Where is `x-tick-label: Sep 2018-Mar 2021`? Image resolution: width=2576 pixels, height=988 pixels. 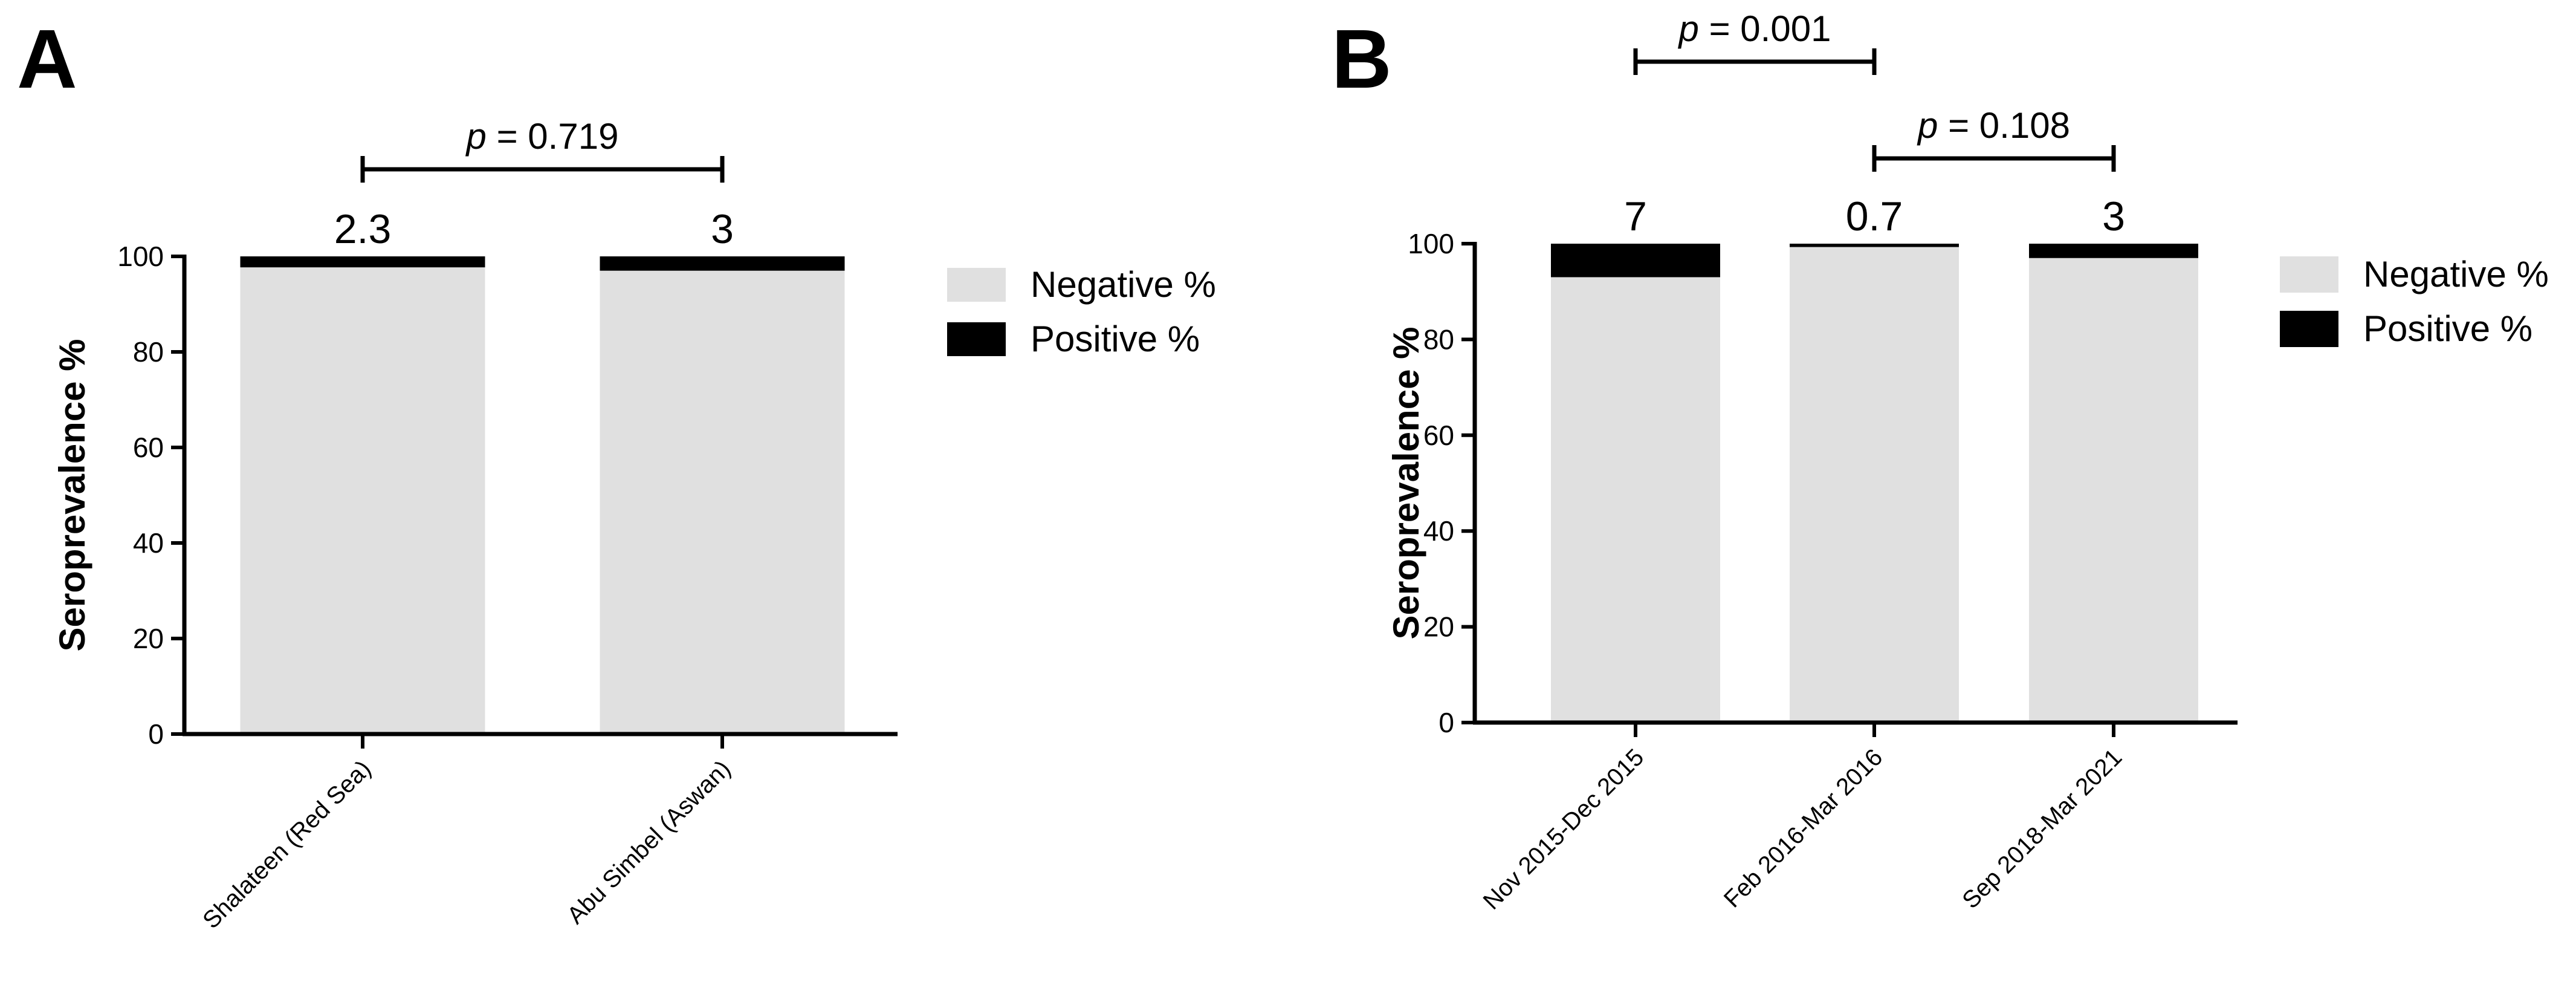
x-tick-label: Sep 2018-Mar 2021 is located at coordinates (2042, 829).